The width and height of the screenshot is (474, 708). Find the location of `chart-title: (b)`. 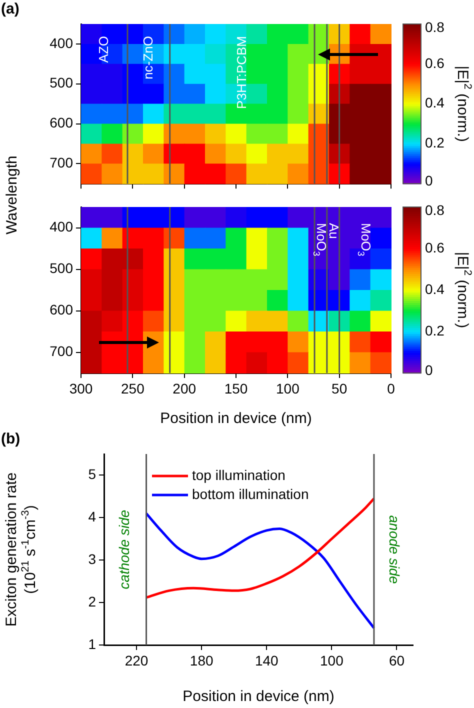

chart-title: (b) is located at coordinates (10, 439).